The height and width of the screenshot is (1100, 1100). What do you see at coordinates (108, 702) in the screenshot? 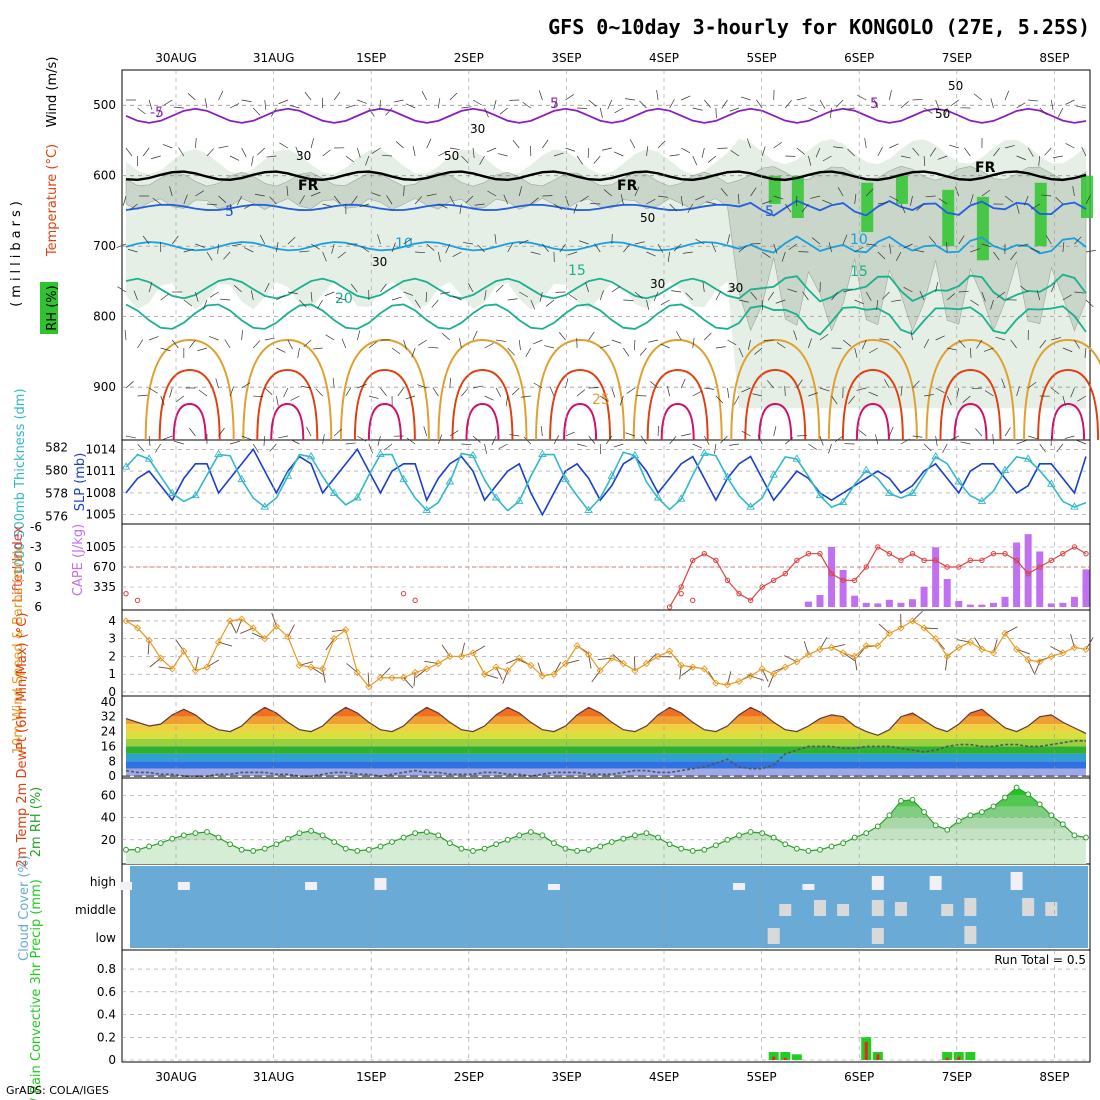
I see `temp-tick-label: 40` at bounding box center [108, 702].